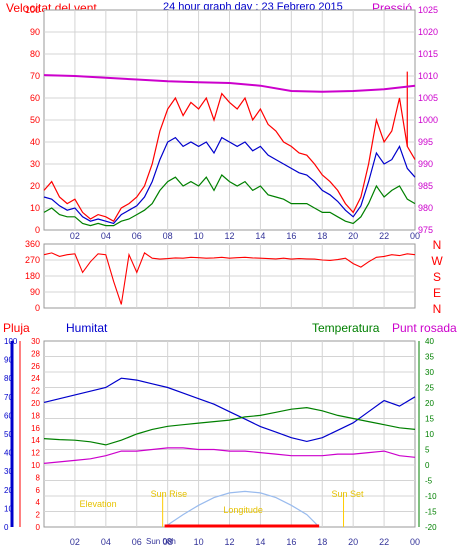  I want to click on wind-ytick-label: 90, so click(35, 32).